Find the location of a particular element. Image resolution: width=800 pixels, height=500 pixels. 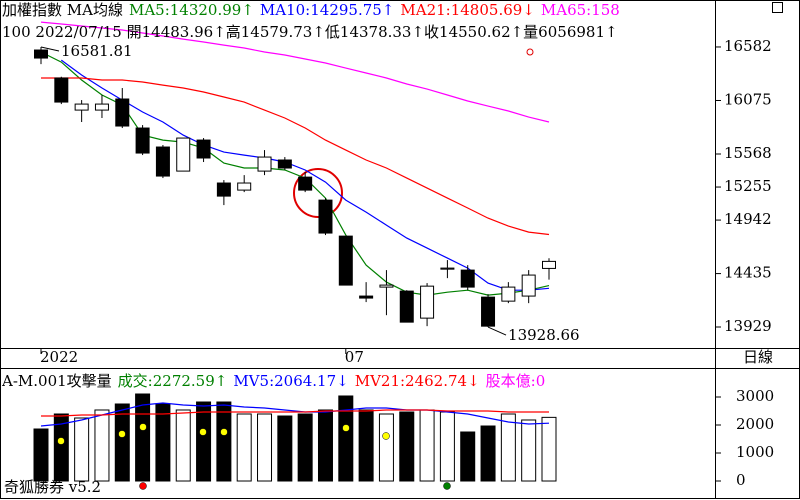

y-tick-label: 1000 is located at coordinates (755, 452).